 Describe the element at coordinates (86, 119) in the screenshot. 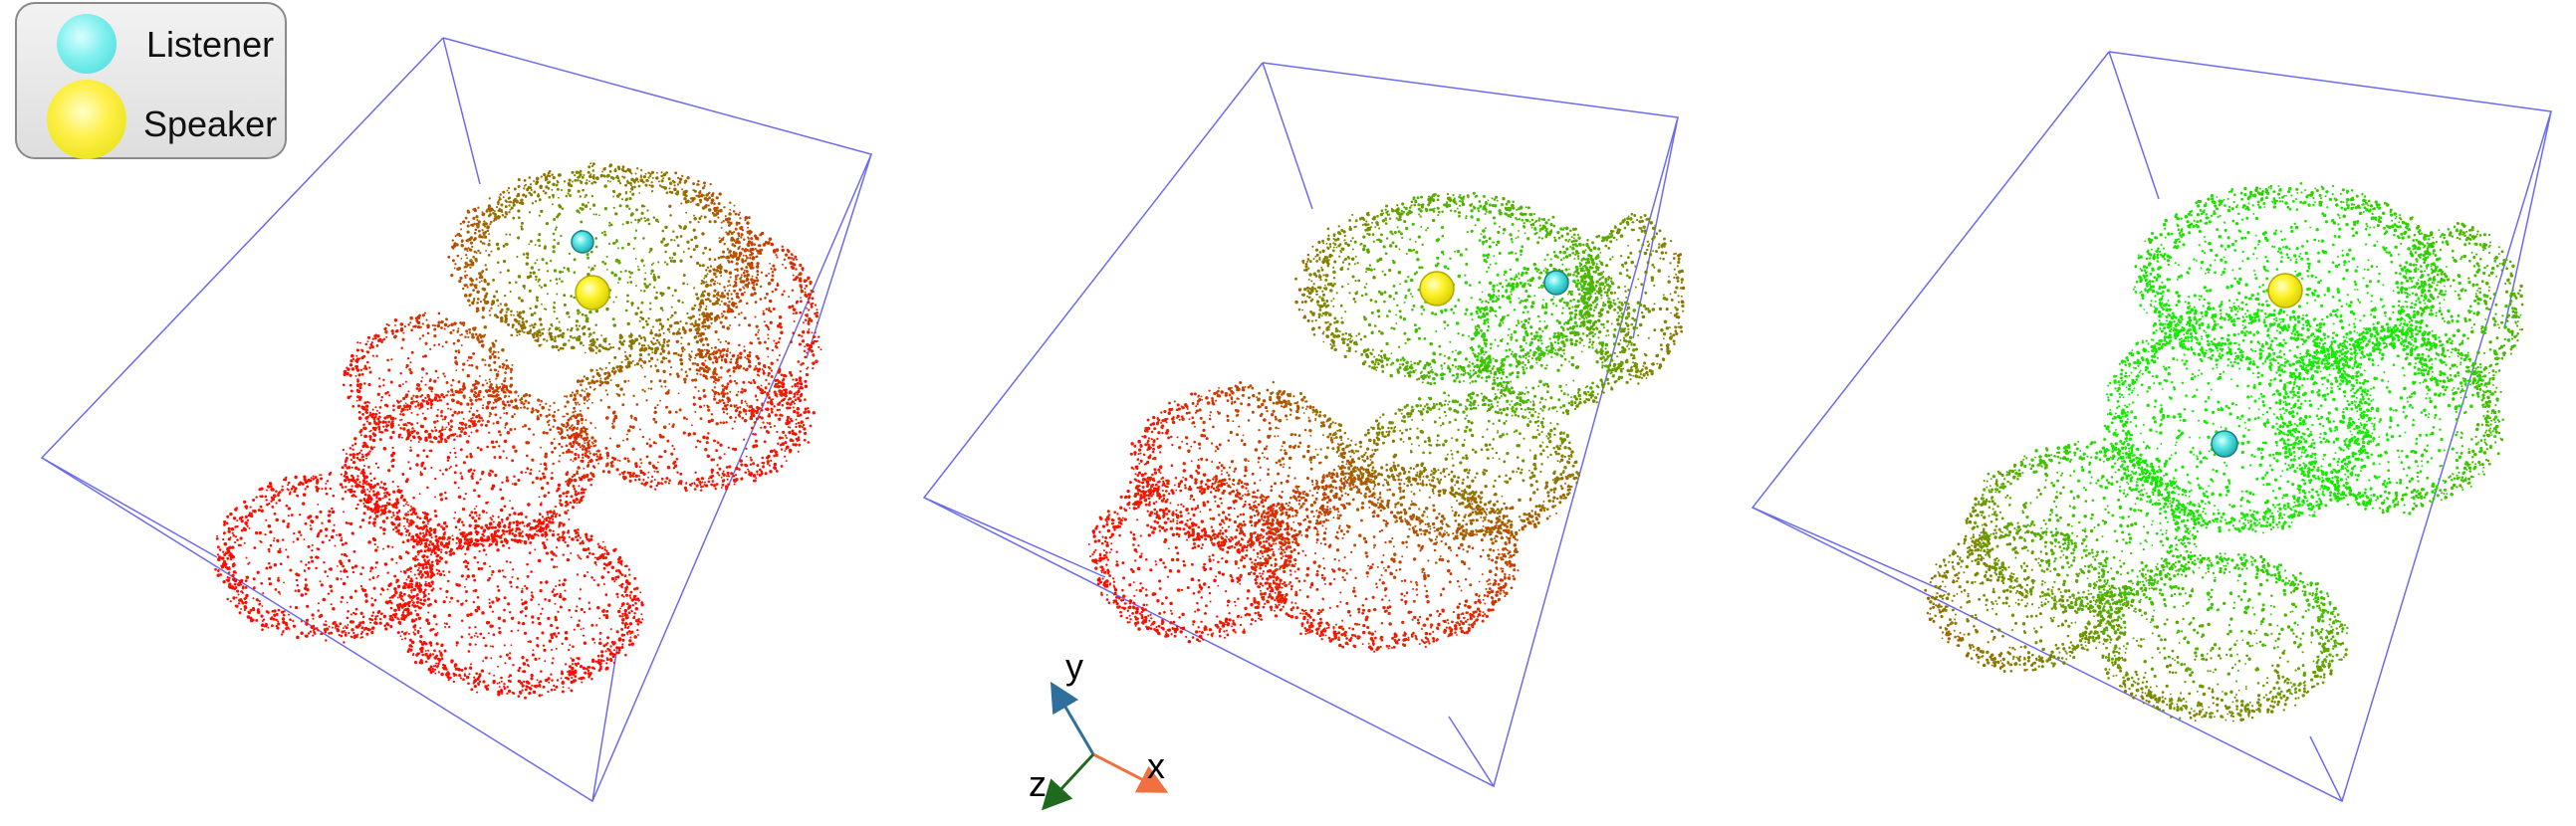

I see `speaker-sphere-icon` at that location.